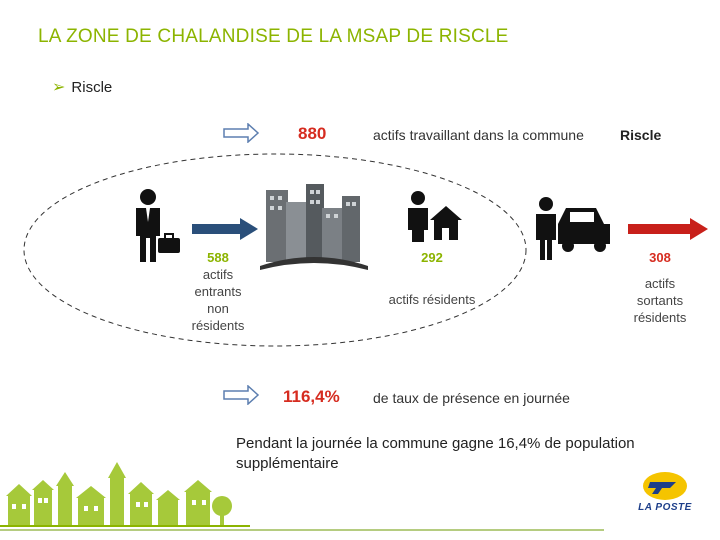 This screenshot has width=720, height=540. What do you see at coordinates (218, 257) in the screenshot?
I see `entrants-value: 588` at bounding box center [218, 257].